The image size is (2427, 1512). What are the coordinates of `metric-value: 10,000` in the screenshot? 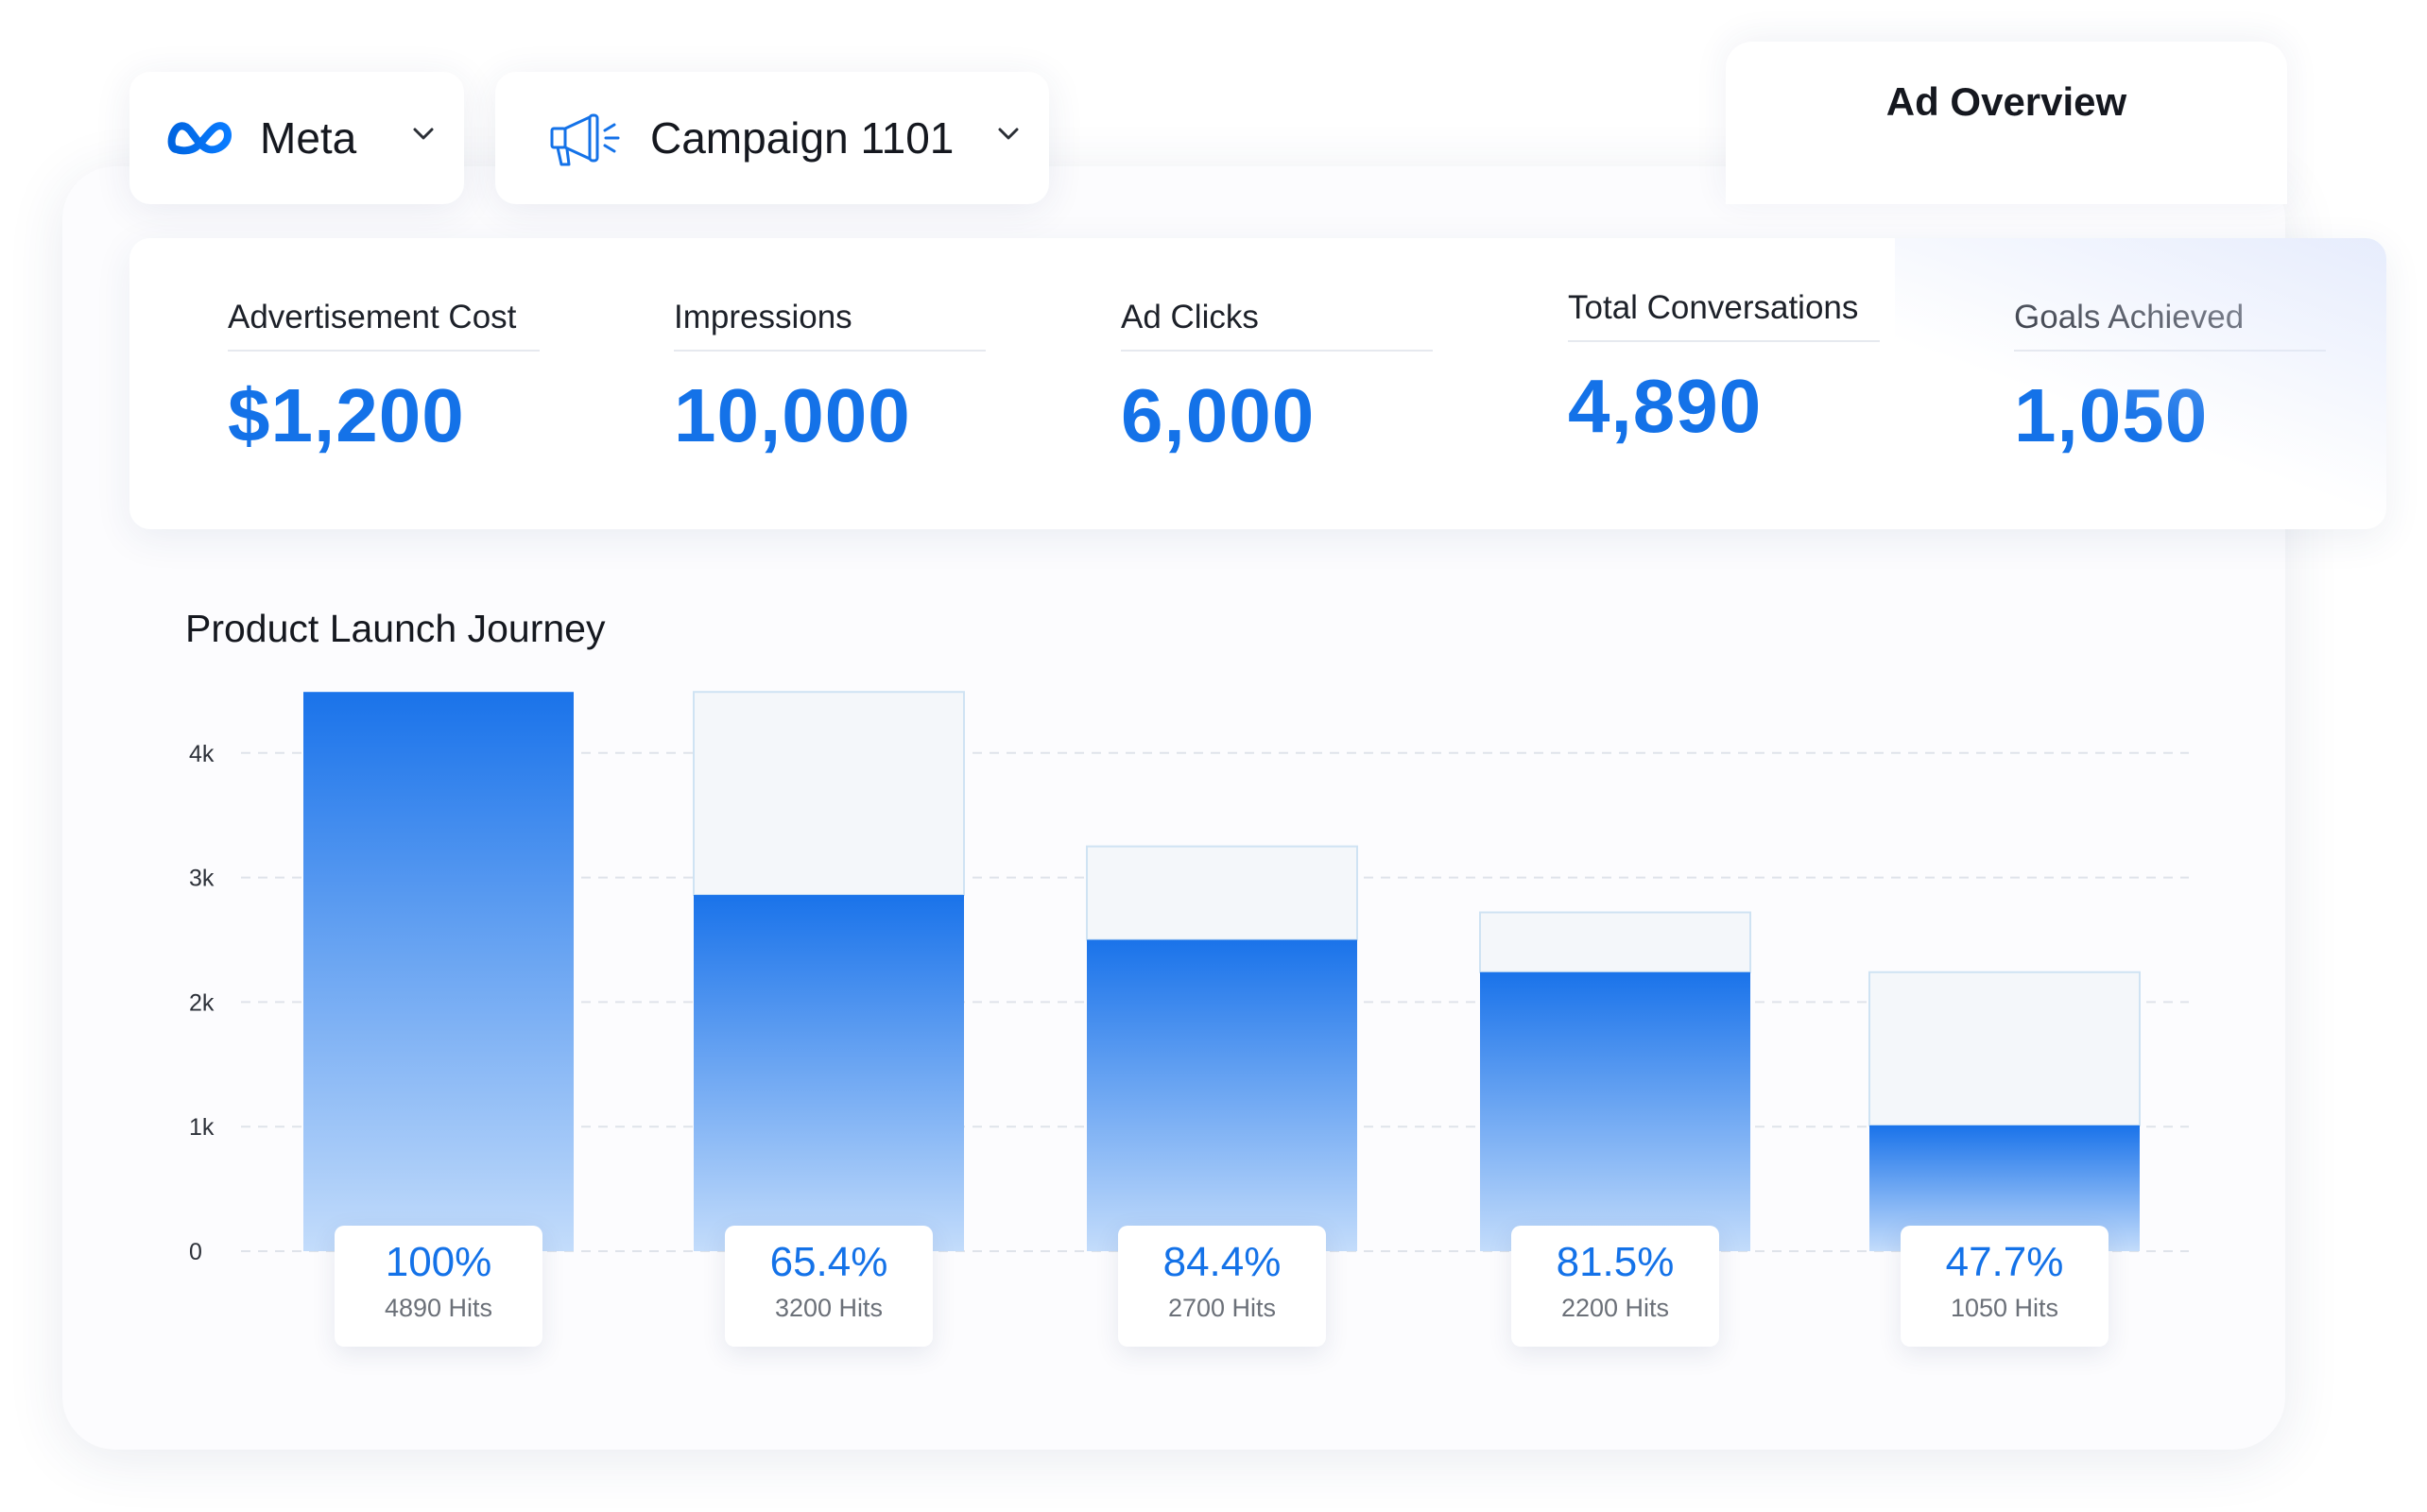 It's located at (792, 415).